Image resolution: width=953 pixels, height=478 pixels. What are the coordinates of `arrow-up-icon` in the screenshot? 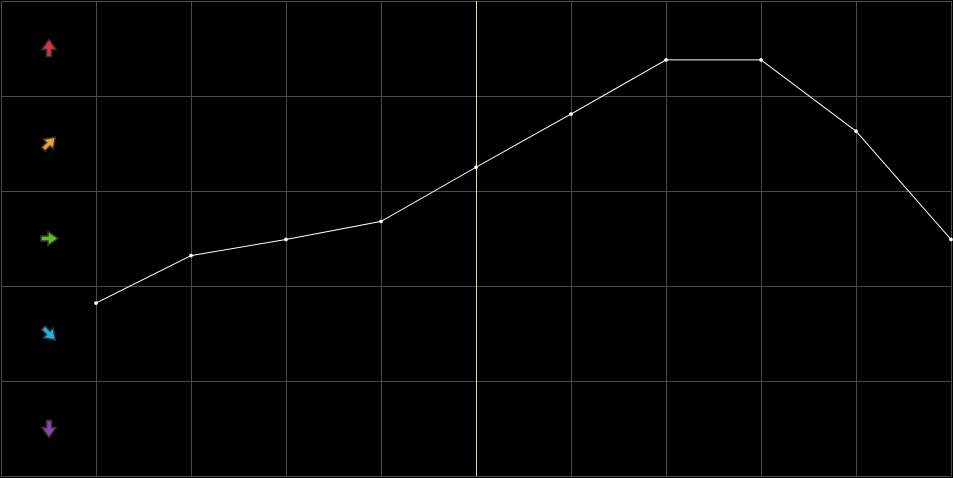 It's located at (49, 48).